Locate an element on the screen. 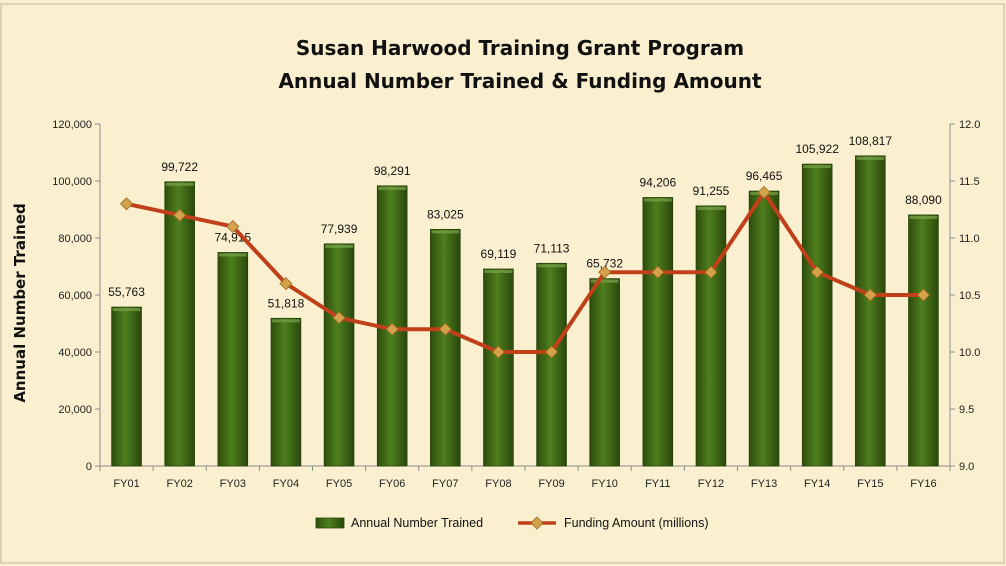 This screenshot has height=566, width=1006. bar-data-label: 99,722 is located at coordinates (179, 167).